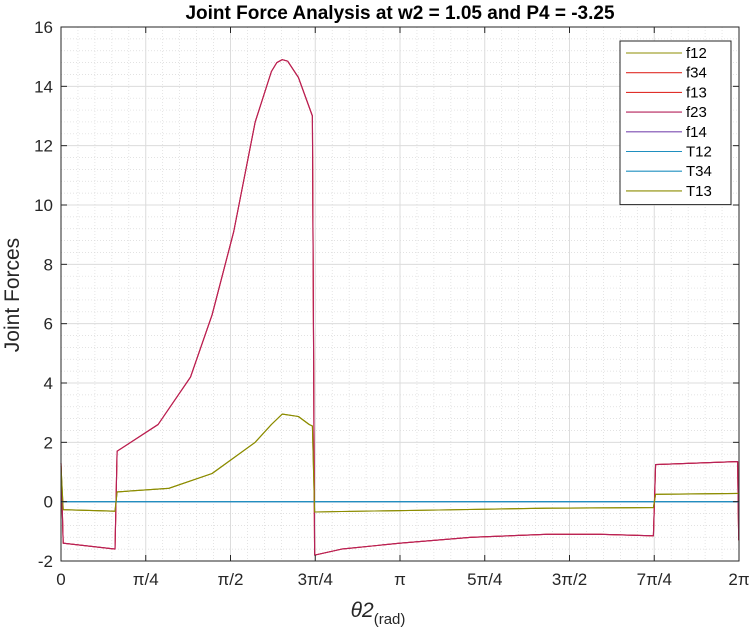 This screenshot has height=632, width=753. I want to click on legend-label-f13: f13, so click(696, 92).